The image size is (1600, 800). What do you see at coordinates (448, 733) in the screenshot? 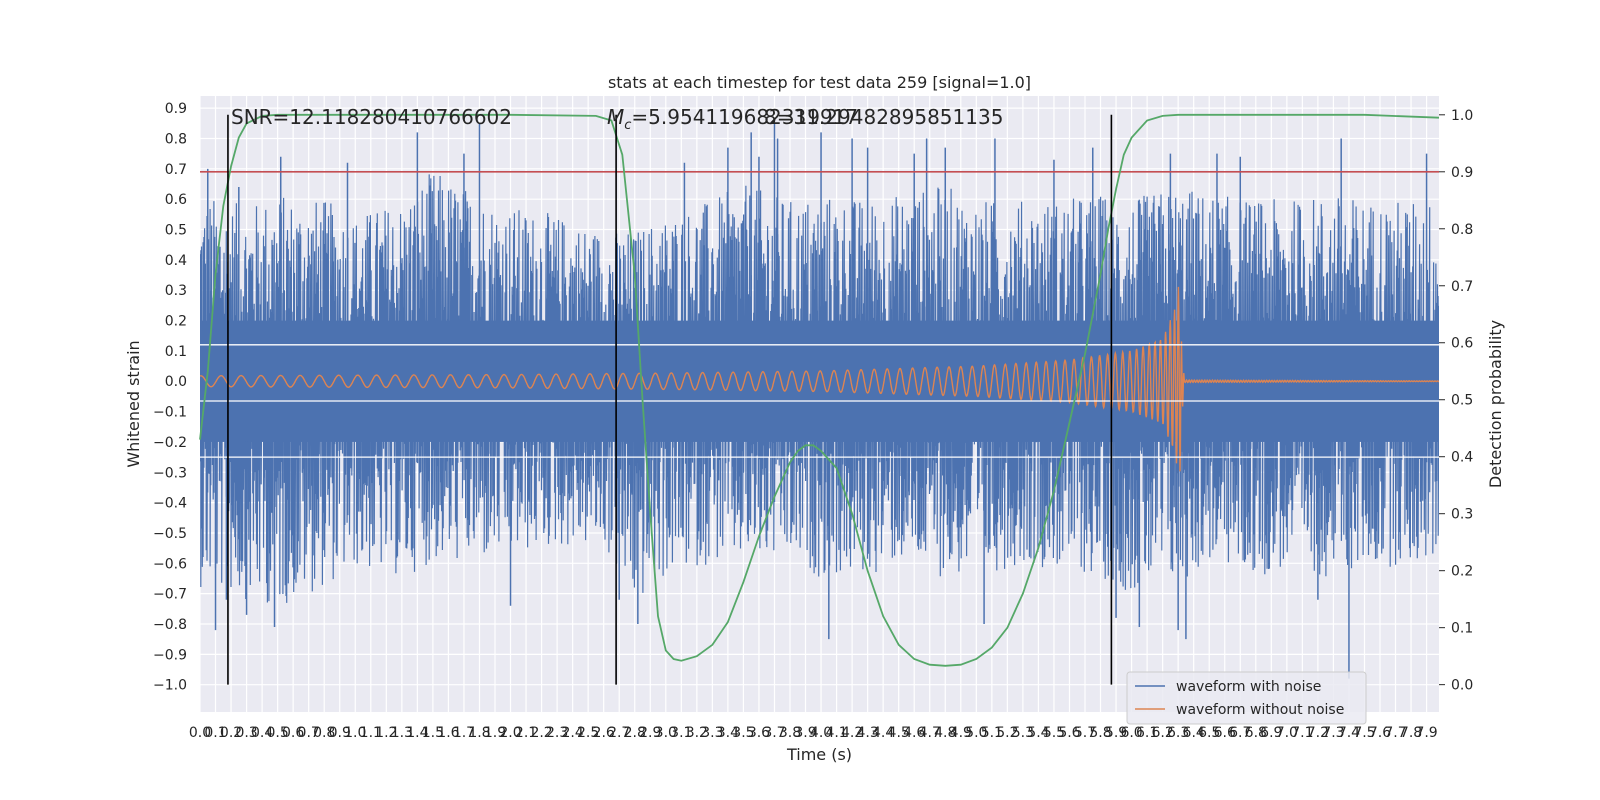
I see `x-tick-label: 1.6` at bounding box center [448, 733].